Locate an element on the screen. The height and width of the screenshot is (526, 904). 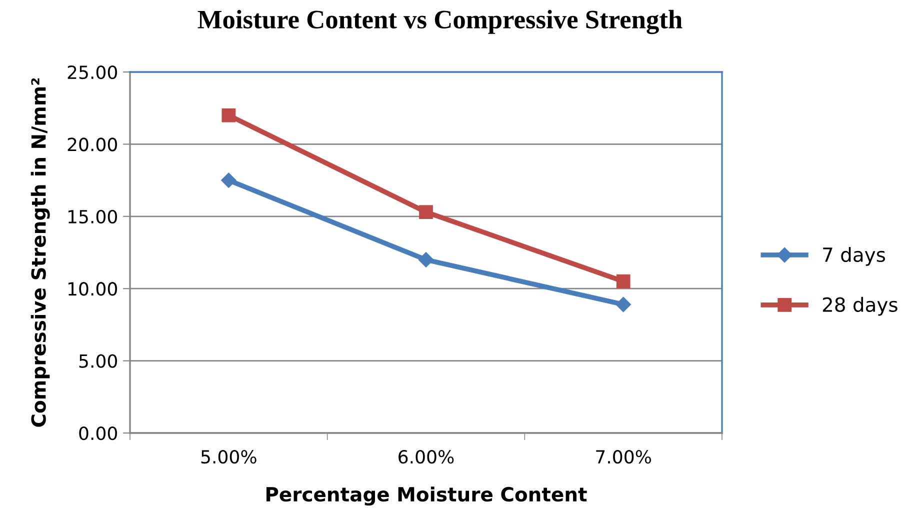
x-tick-label: 7.00% is located at coordinates (624, 457).